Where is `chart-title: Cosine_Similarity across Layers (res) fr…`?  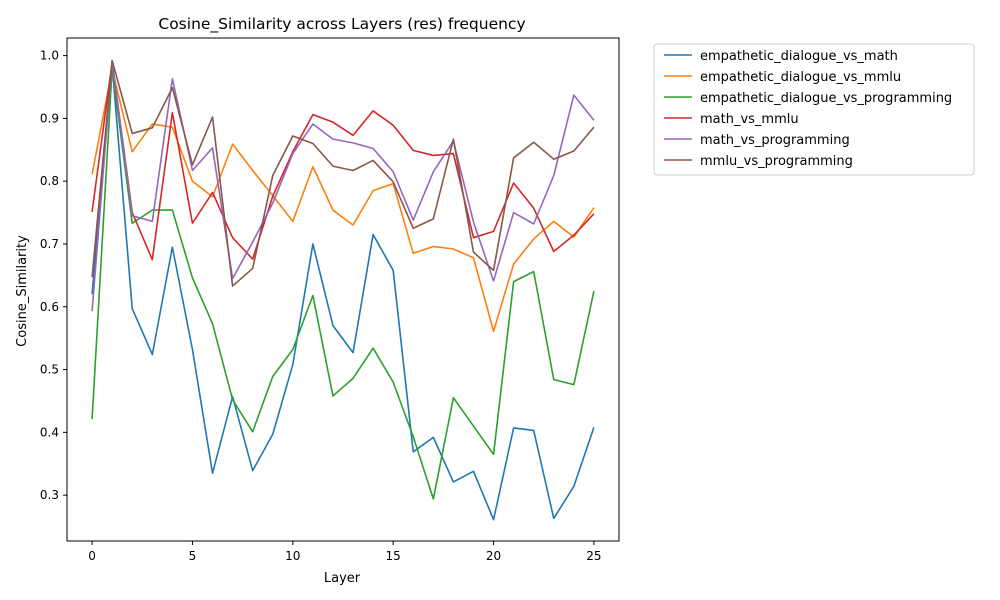
chart-title: Cosine_Similarity across Layers (res) fr… is located at coordinates (341, 24).